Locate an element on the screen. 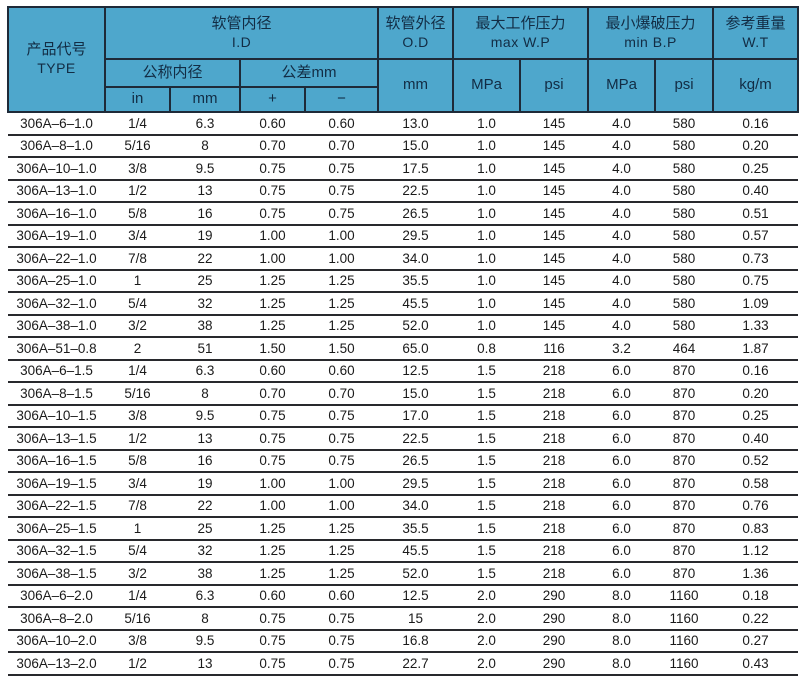 The width and height of the screenshot is (800, 684). cell-id-in: 1/4 is located at coordinates (137, 371).